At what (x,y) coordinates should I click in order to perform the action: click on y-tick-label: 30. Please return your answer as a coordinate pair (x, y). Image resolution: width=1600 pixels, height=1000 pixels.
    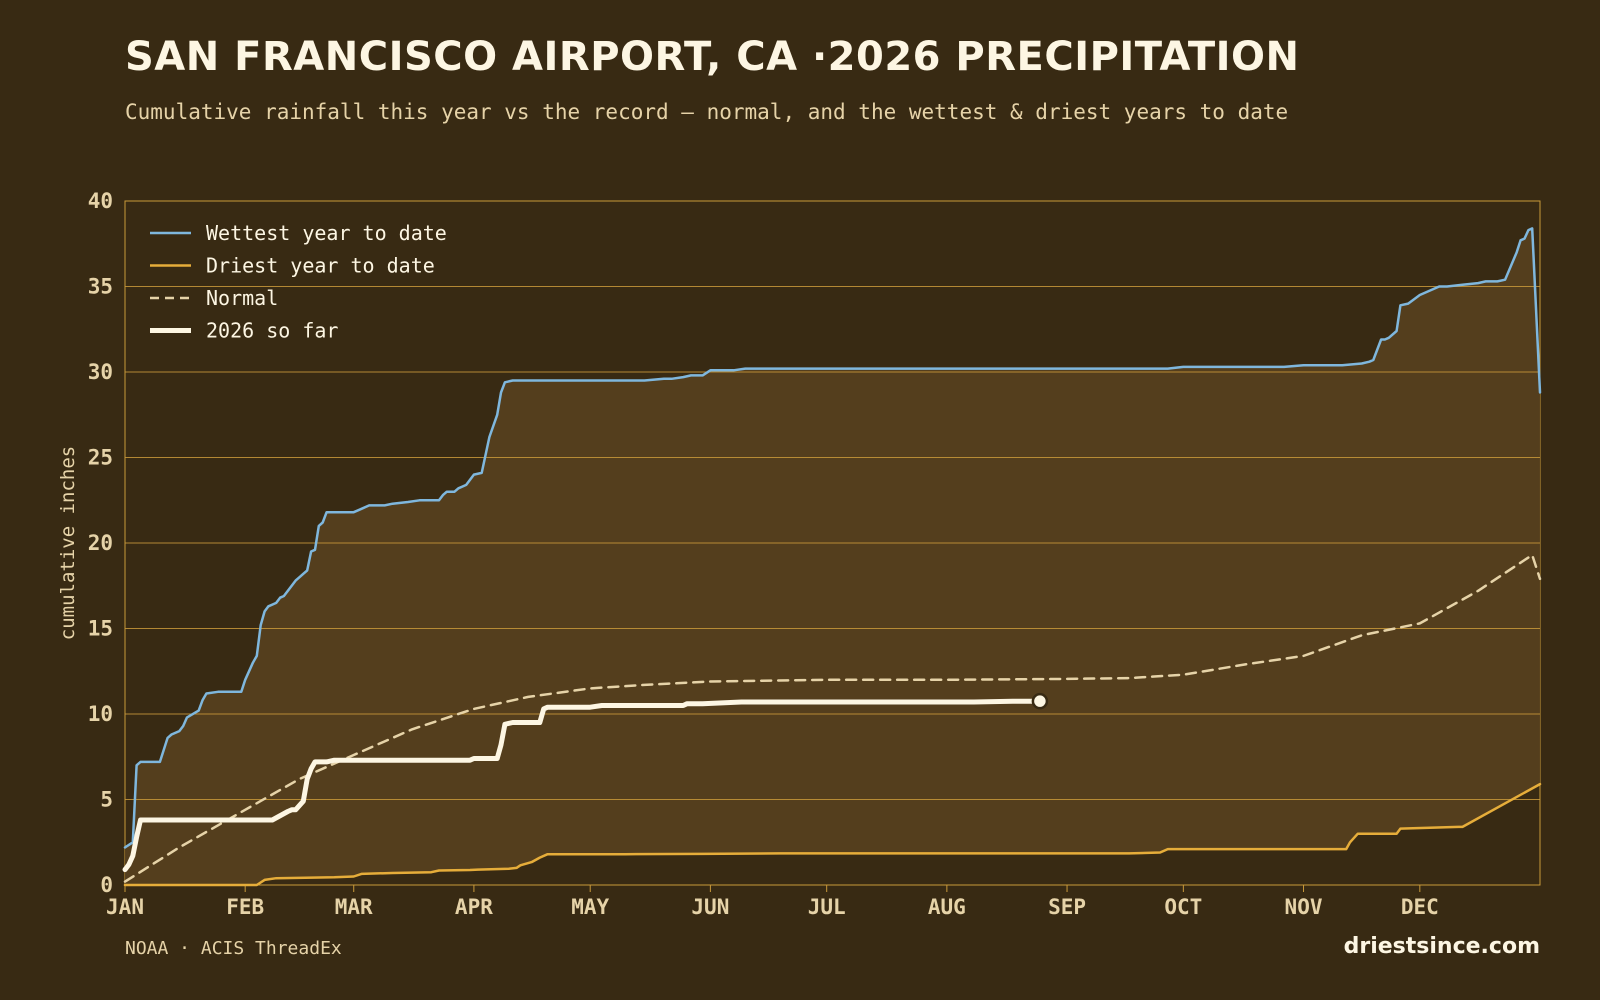
    Looking at the image, I should click on (100, 372).